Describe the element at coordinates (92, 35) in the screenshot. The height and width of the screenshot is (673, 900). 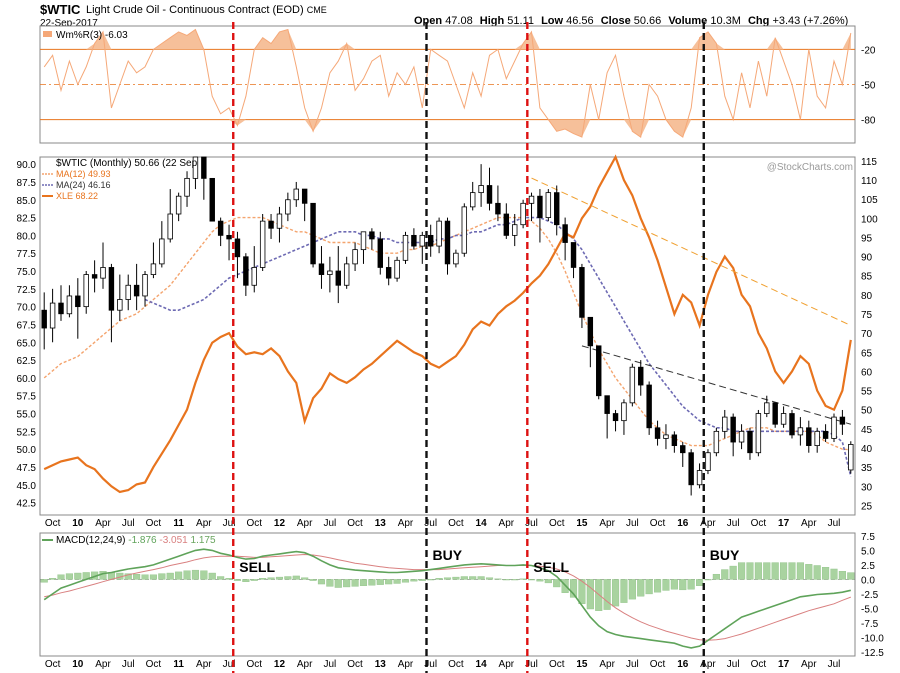
I see `willr-legend: Wm%R(3) -6.03` at that location.